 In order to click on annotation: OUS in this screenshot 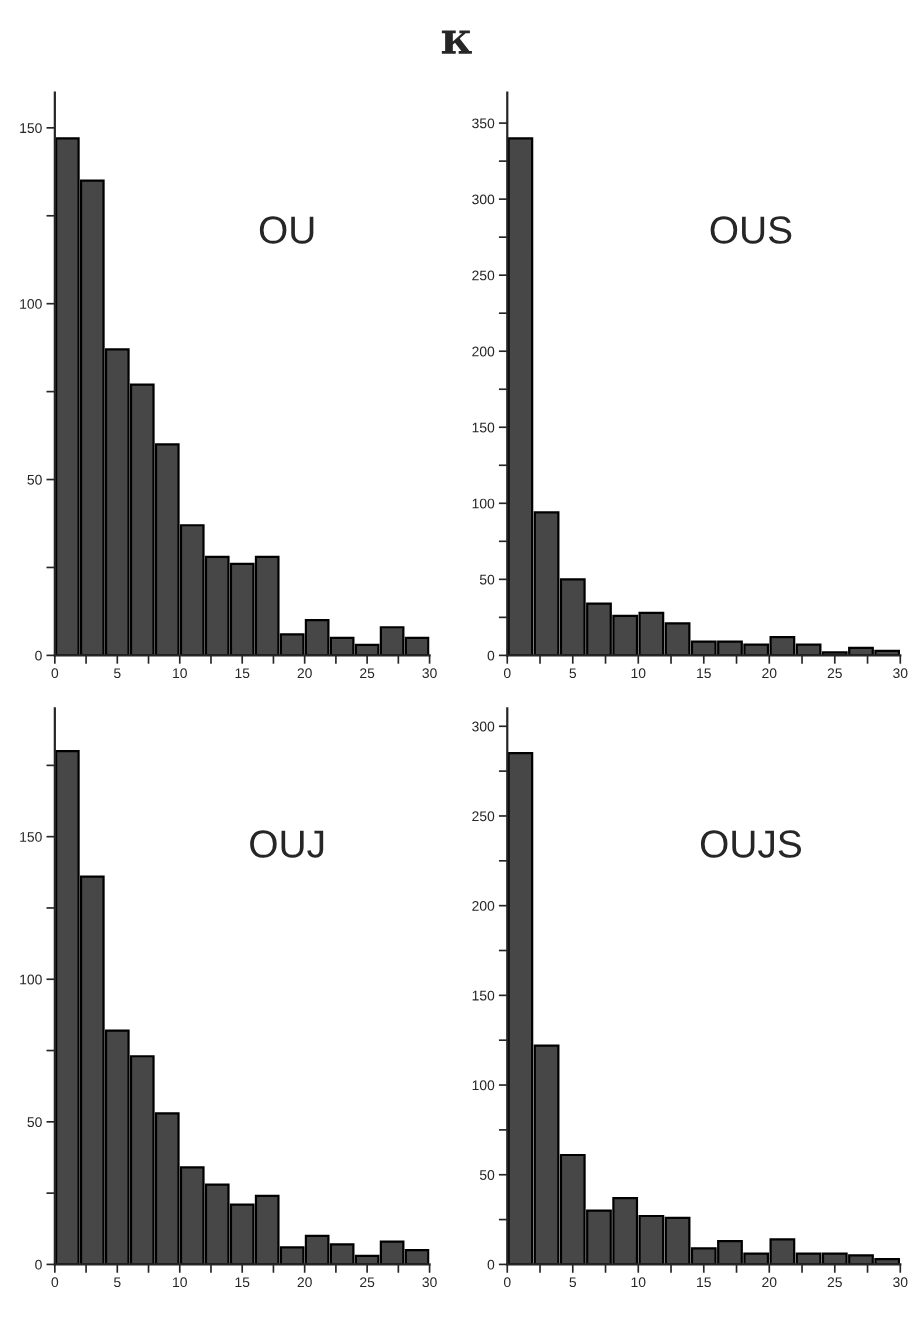, I will do `click(751, 230)`.